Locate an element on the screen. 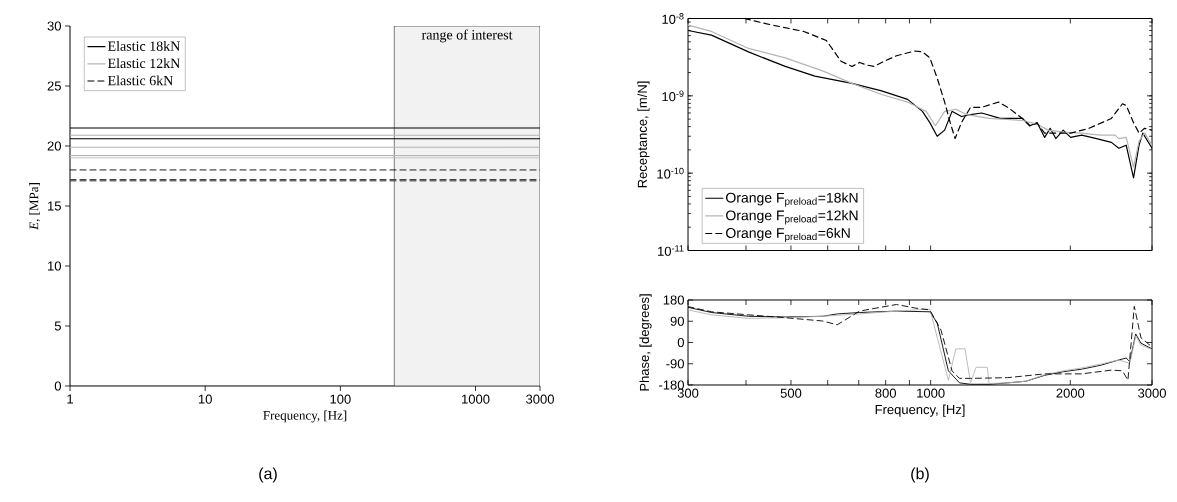  text: (a) is located at coordinates (268, 475).